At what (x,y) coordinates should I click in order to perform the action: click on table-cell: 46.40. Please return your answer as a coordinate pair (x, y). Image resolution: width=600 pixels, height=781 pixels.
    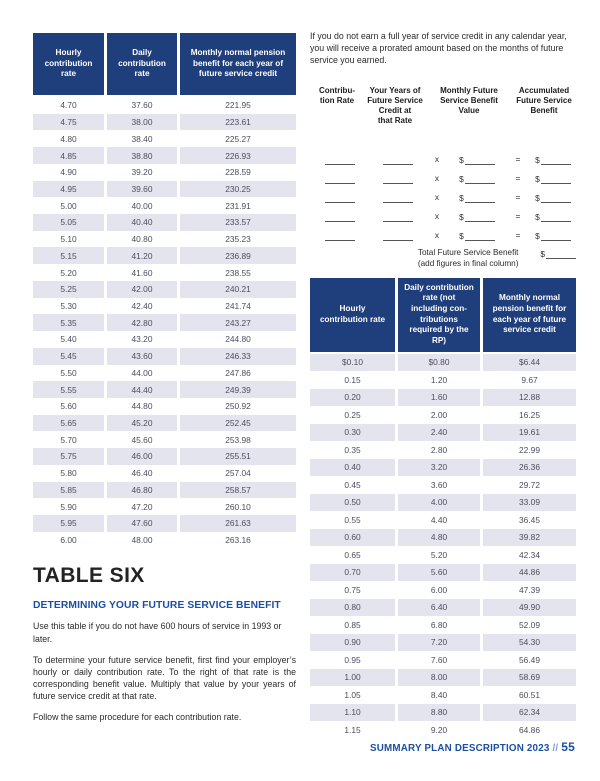
    Looking at the image, I should click on (142, 473).